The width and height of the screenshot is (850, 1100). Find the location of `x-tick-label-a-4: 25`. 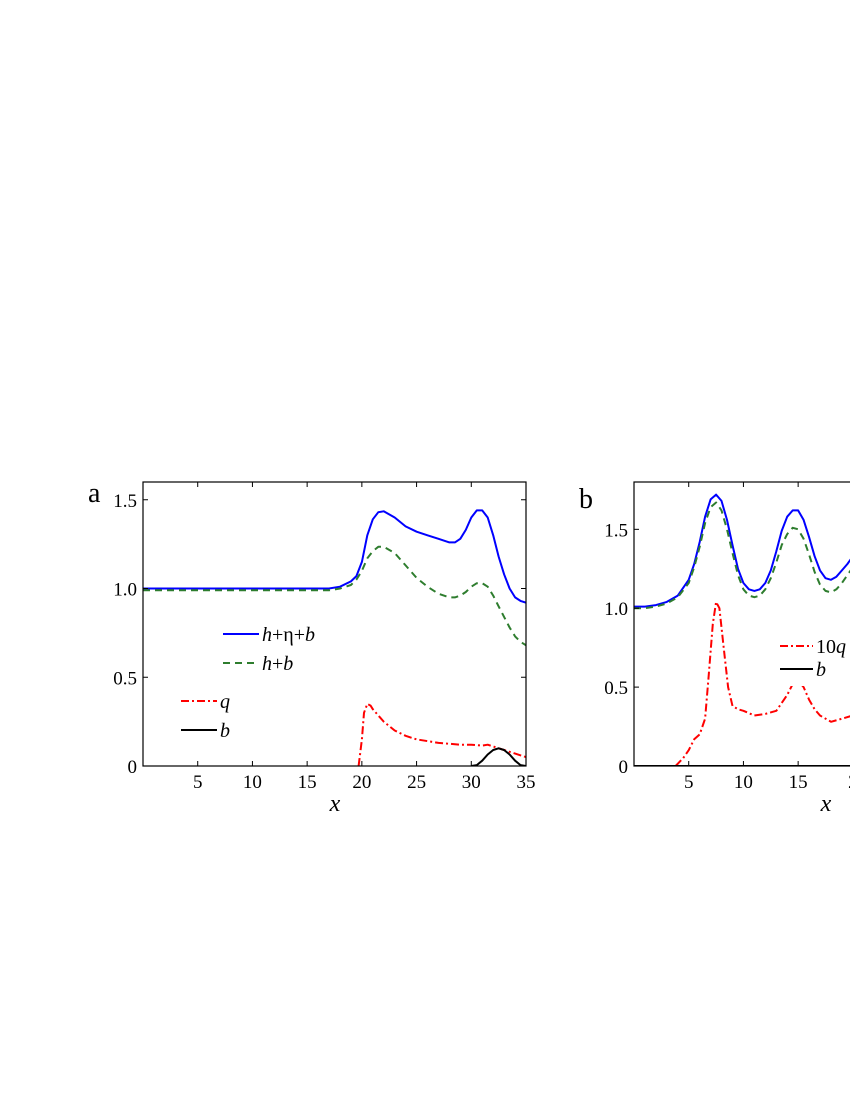

x-tick-label-a-4: 25 is located at coordinates (416, 782).